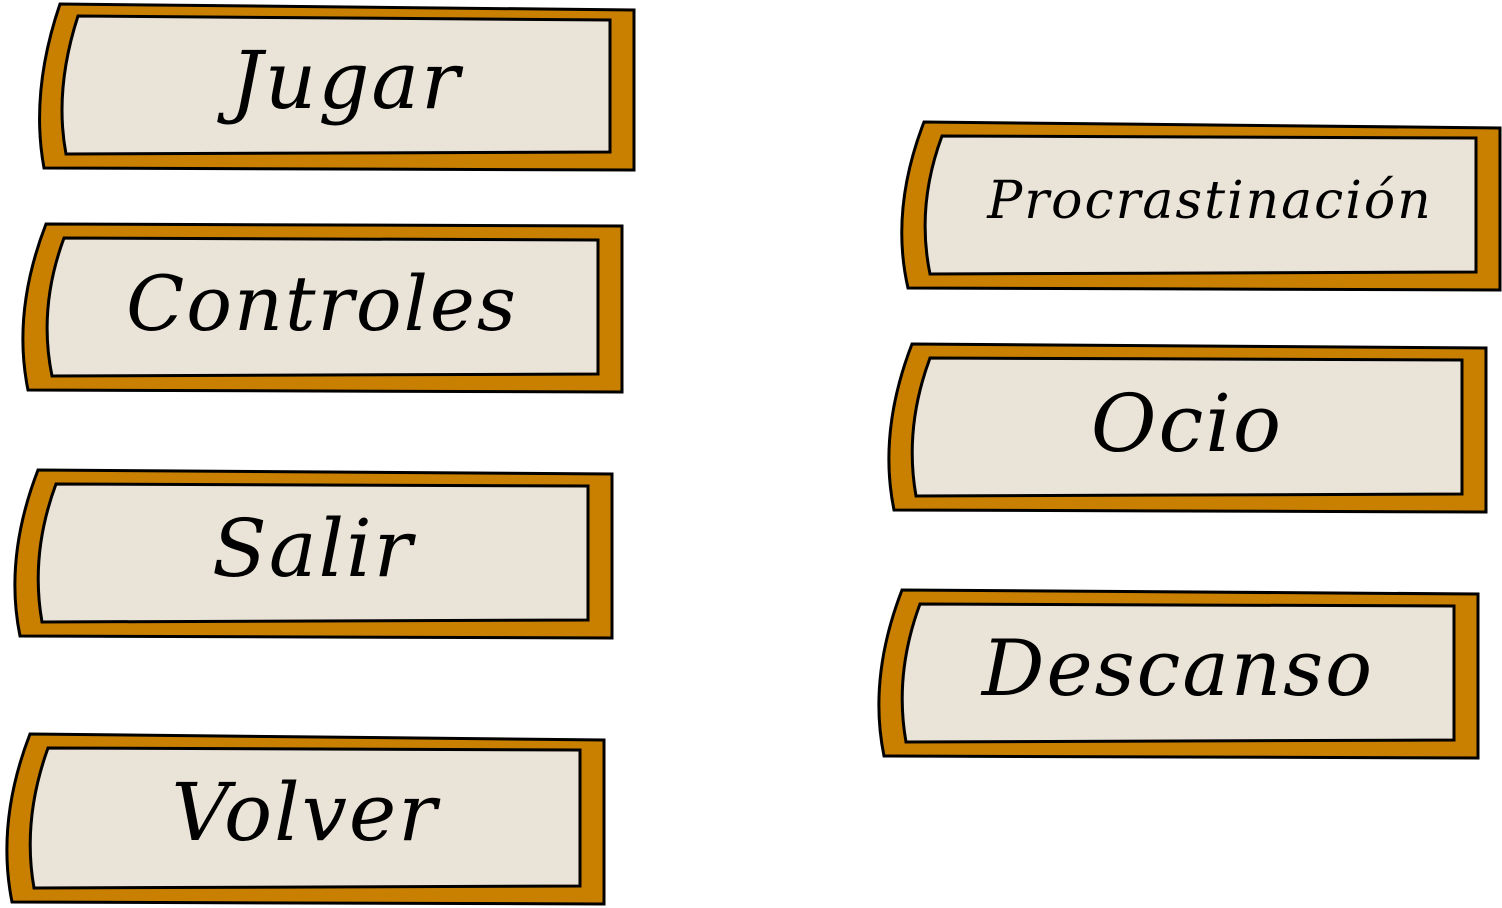 The width and height of the screenshot is (1502, 908). I want to click on jugar-button: Jugar, so click(336, 87).